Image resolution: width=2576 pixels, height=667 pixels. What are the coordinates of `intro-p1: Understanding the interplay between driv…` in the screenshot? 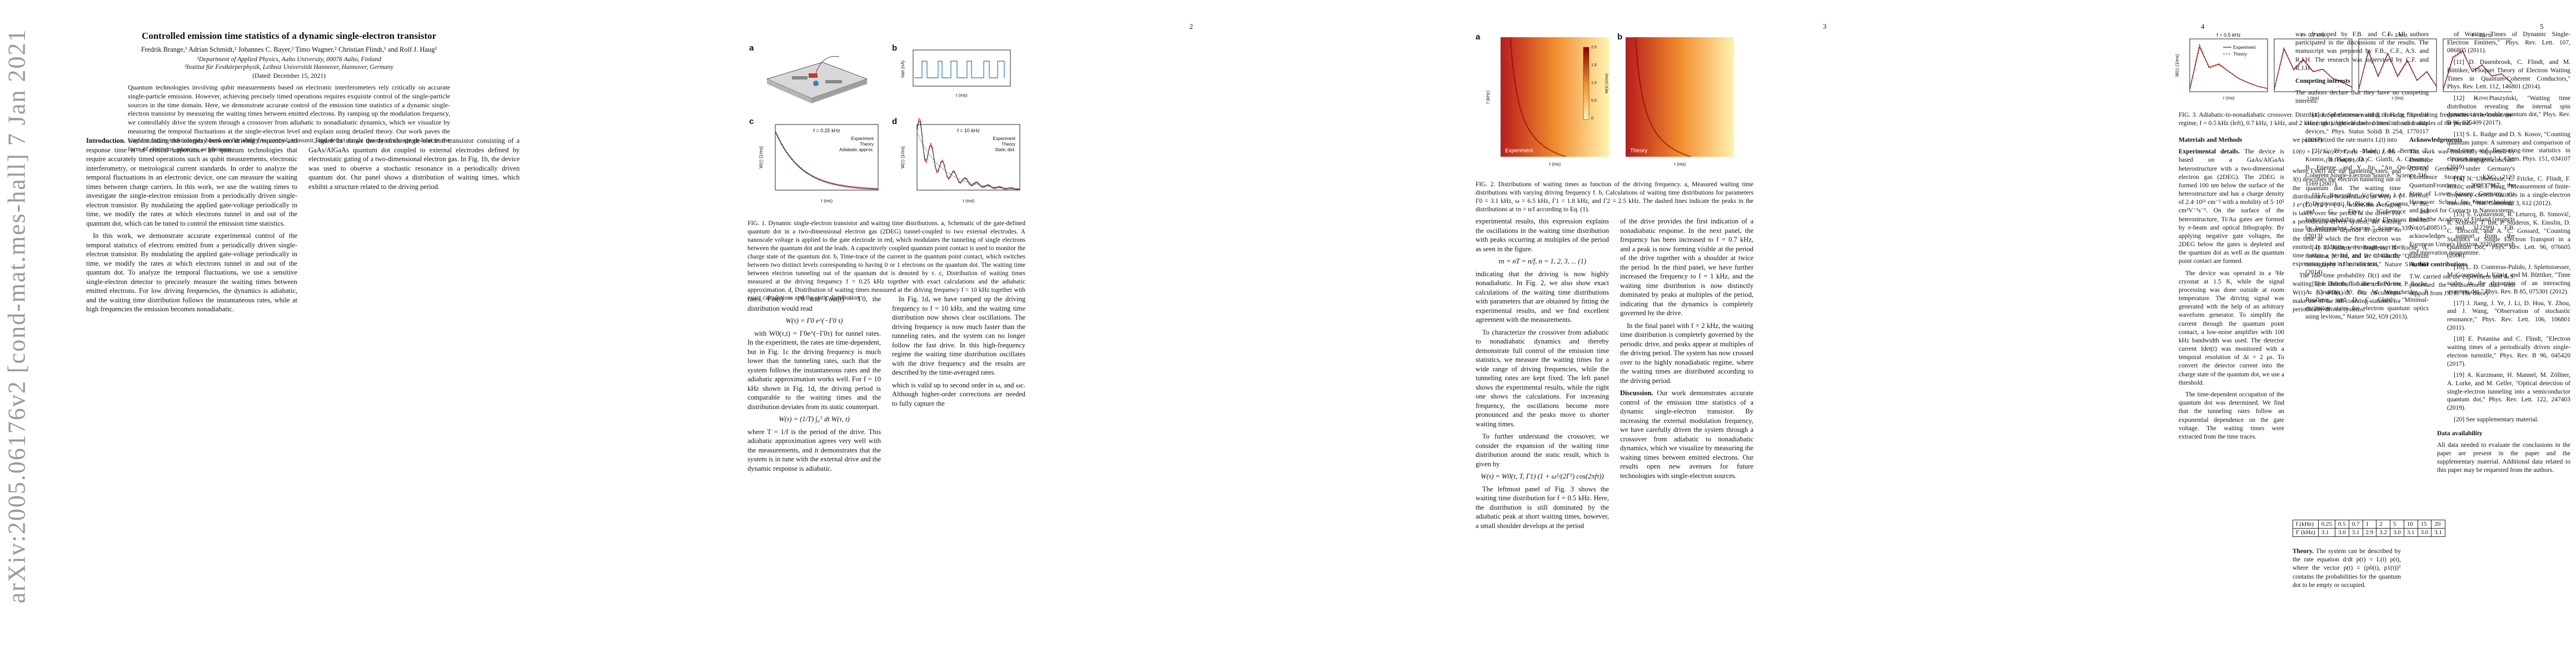 It's located at (191, 182).